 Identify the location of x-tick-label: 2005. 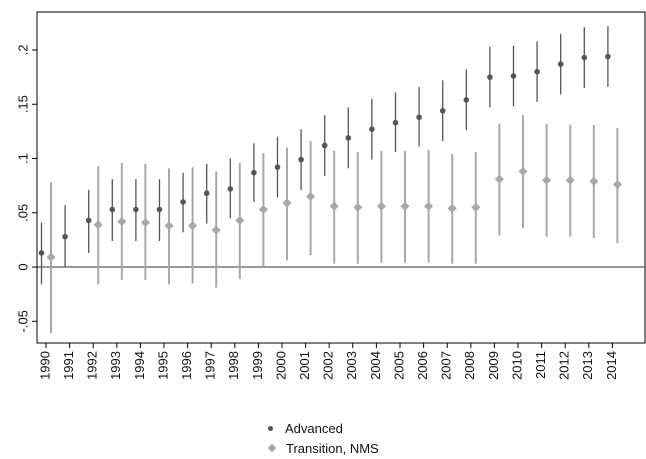
(398, 365).